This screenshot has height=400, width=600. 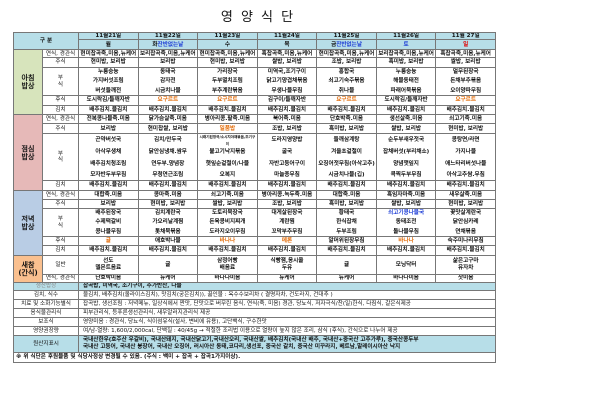 I want to click on menu-item: 해물동태전, so click(x=406, y=81).